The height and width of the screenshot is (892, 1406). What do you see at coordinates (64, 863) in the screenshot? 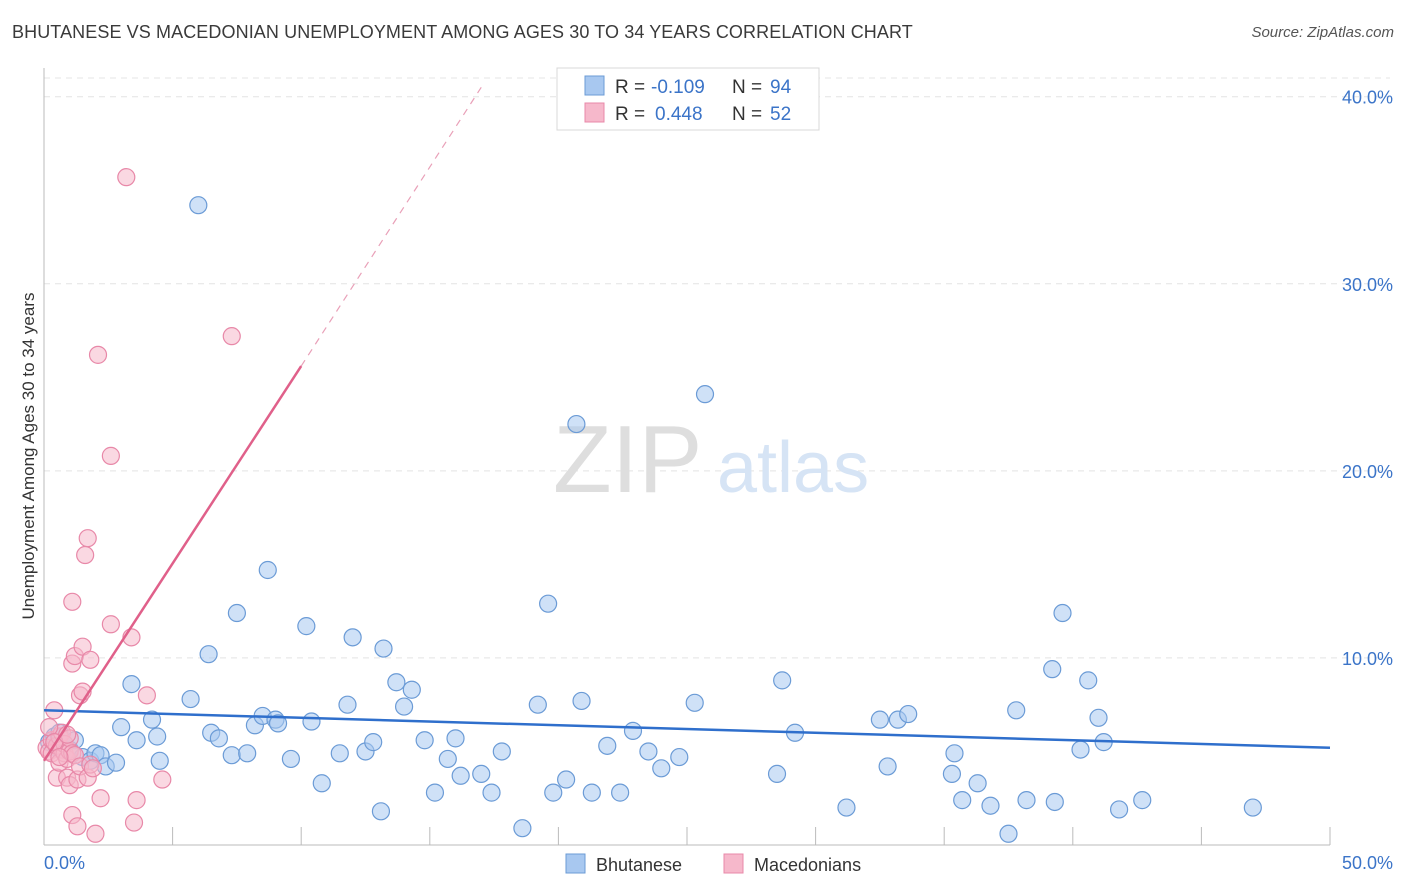
I see `x-tick-label-0: 0.0%` at bounding box center [64, 863].